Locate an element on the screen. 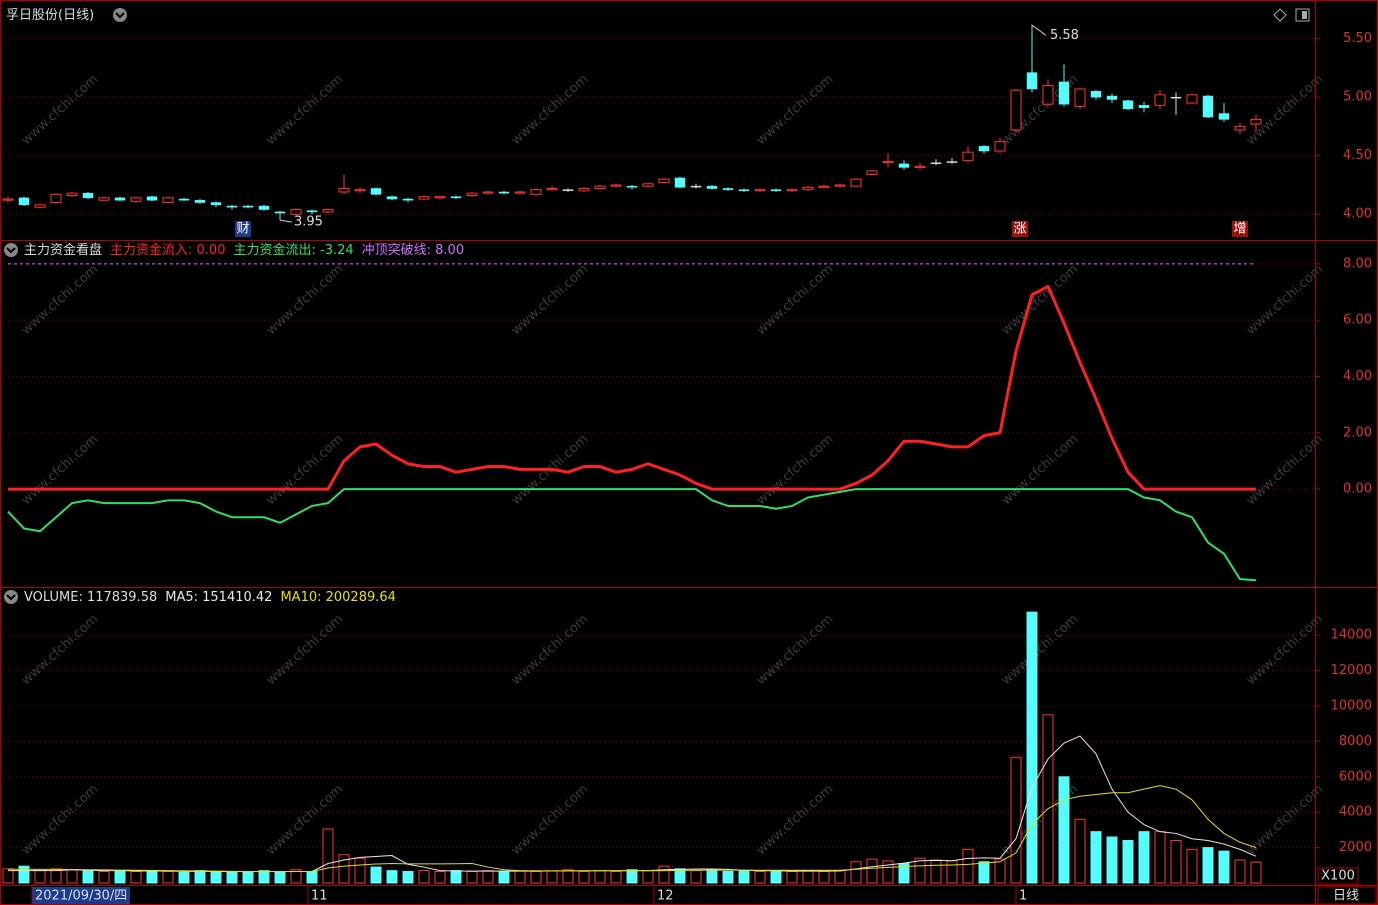 The image size is (1378, 905). y-tick-label: 4.50 is located at coordinates (1357, 155).